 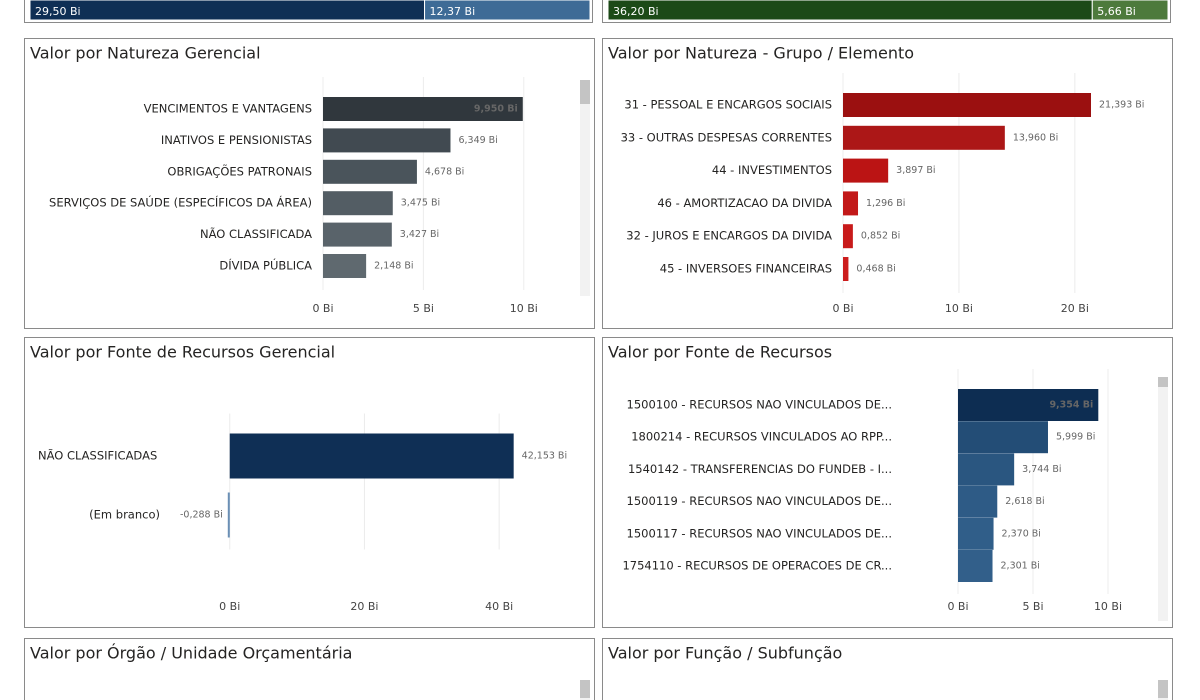 What do you see at coordinates (875, 269) in the screenshot?
I see `value-label: 0,468 Bi` at bounding box center [875, 269].